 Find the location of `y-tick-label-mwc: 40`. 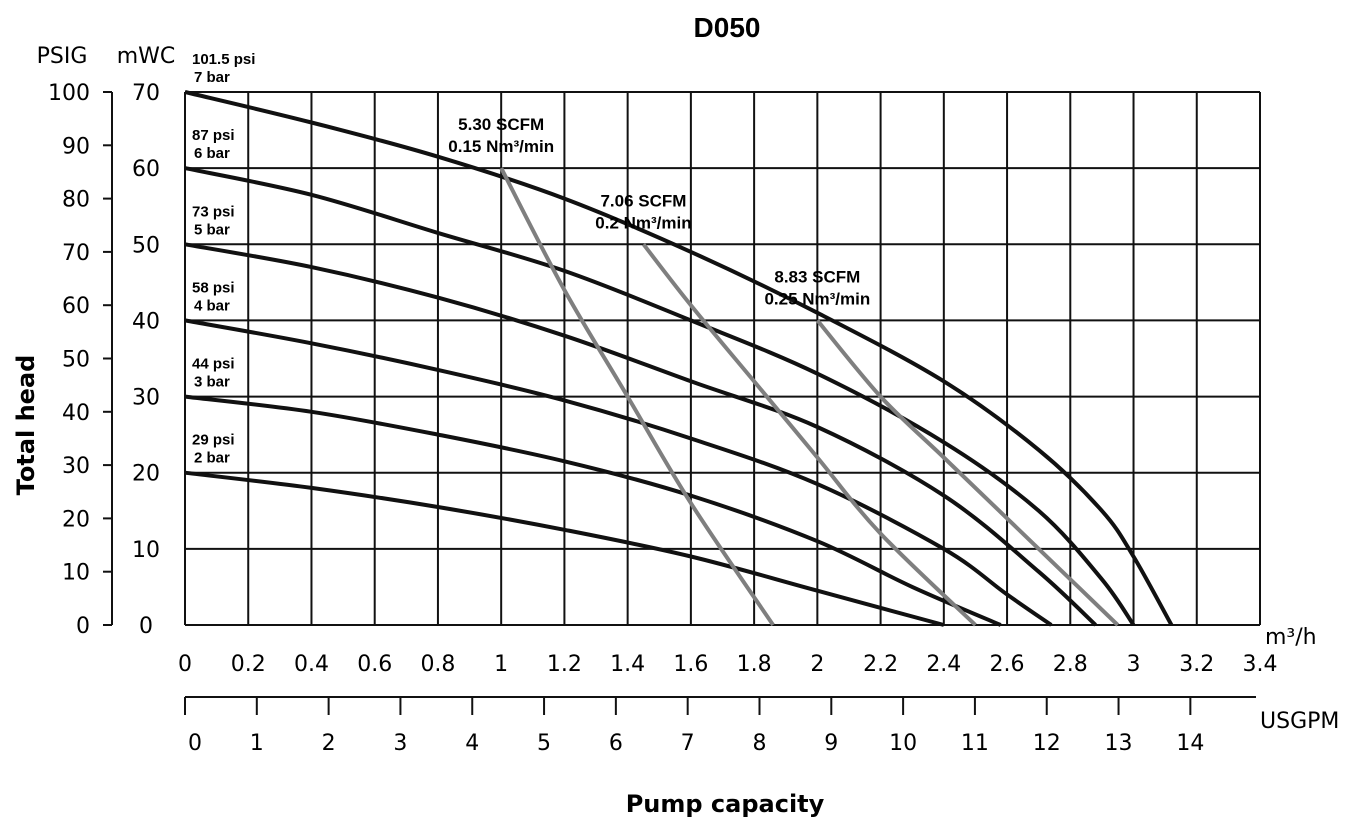

y-tick-label-mwc: 40 is located at coordinates (146, 321).